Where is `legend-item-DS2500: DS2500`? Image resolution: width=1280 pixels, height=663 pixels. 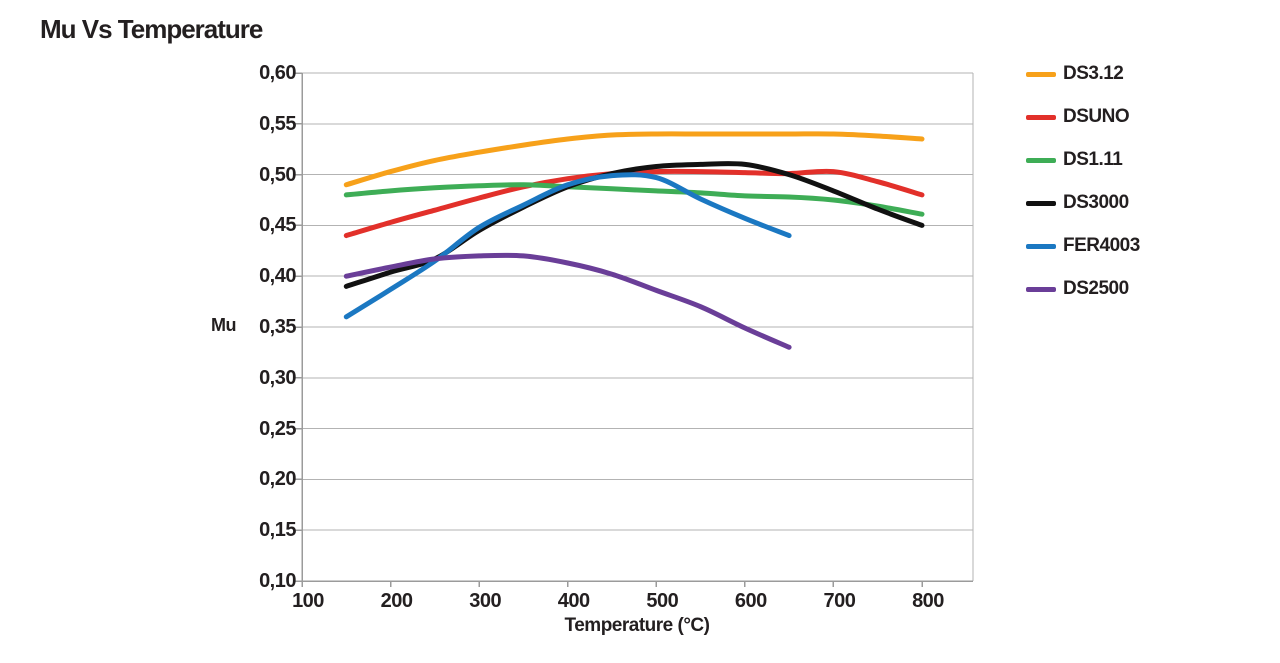 legend-item-DS2500: DS2500 is located at coordinates (1077, 289).